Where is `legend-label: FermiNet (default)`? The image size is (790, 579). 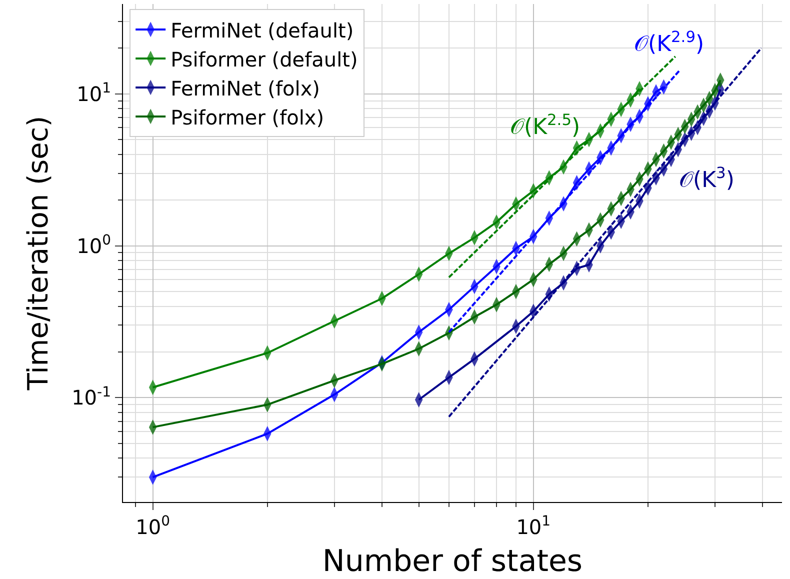
legend-label: FermiNet (default) is located at coordinates (262, 30).